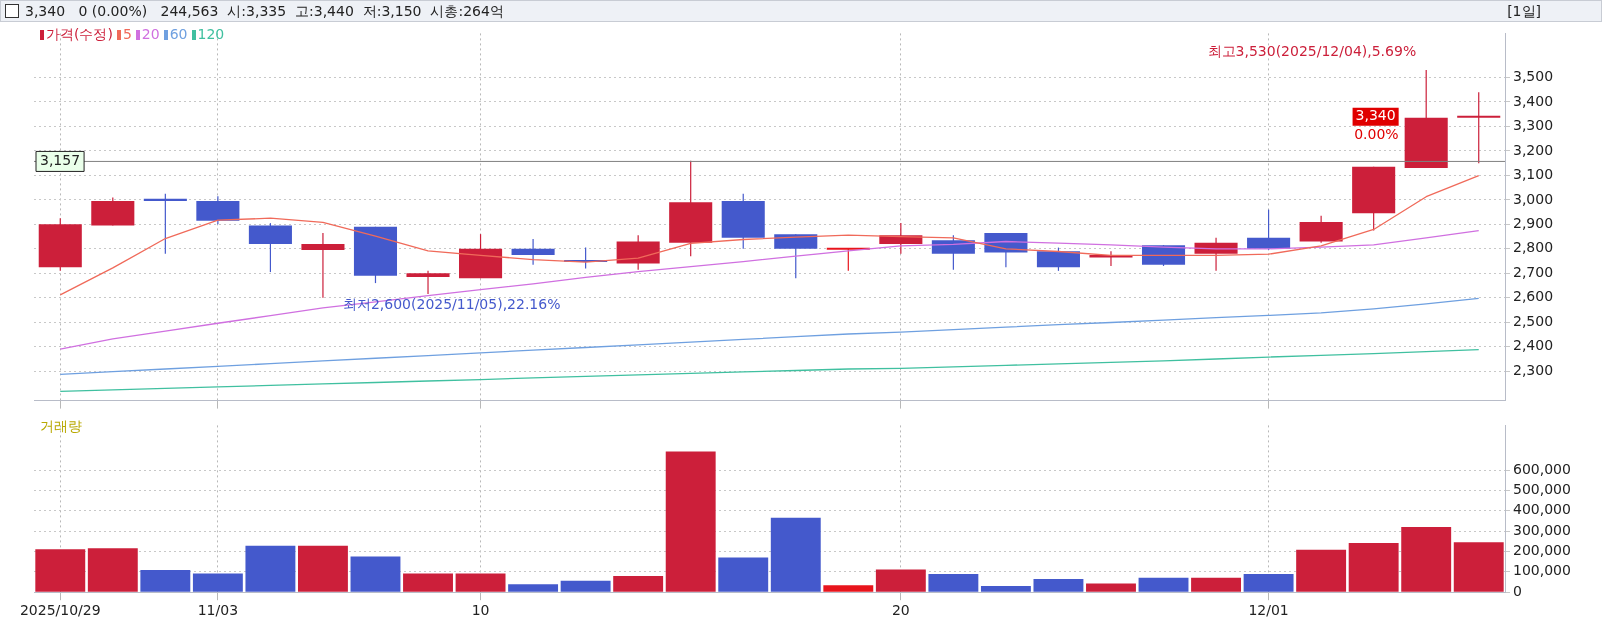 This screenshot has height=623, width=1602. Describe the element at coordinates (1533, 271) in the screenshot. I see `y-tick-label: 2,700` at that location.